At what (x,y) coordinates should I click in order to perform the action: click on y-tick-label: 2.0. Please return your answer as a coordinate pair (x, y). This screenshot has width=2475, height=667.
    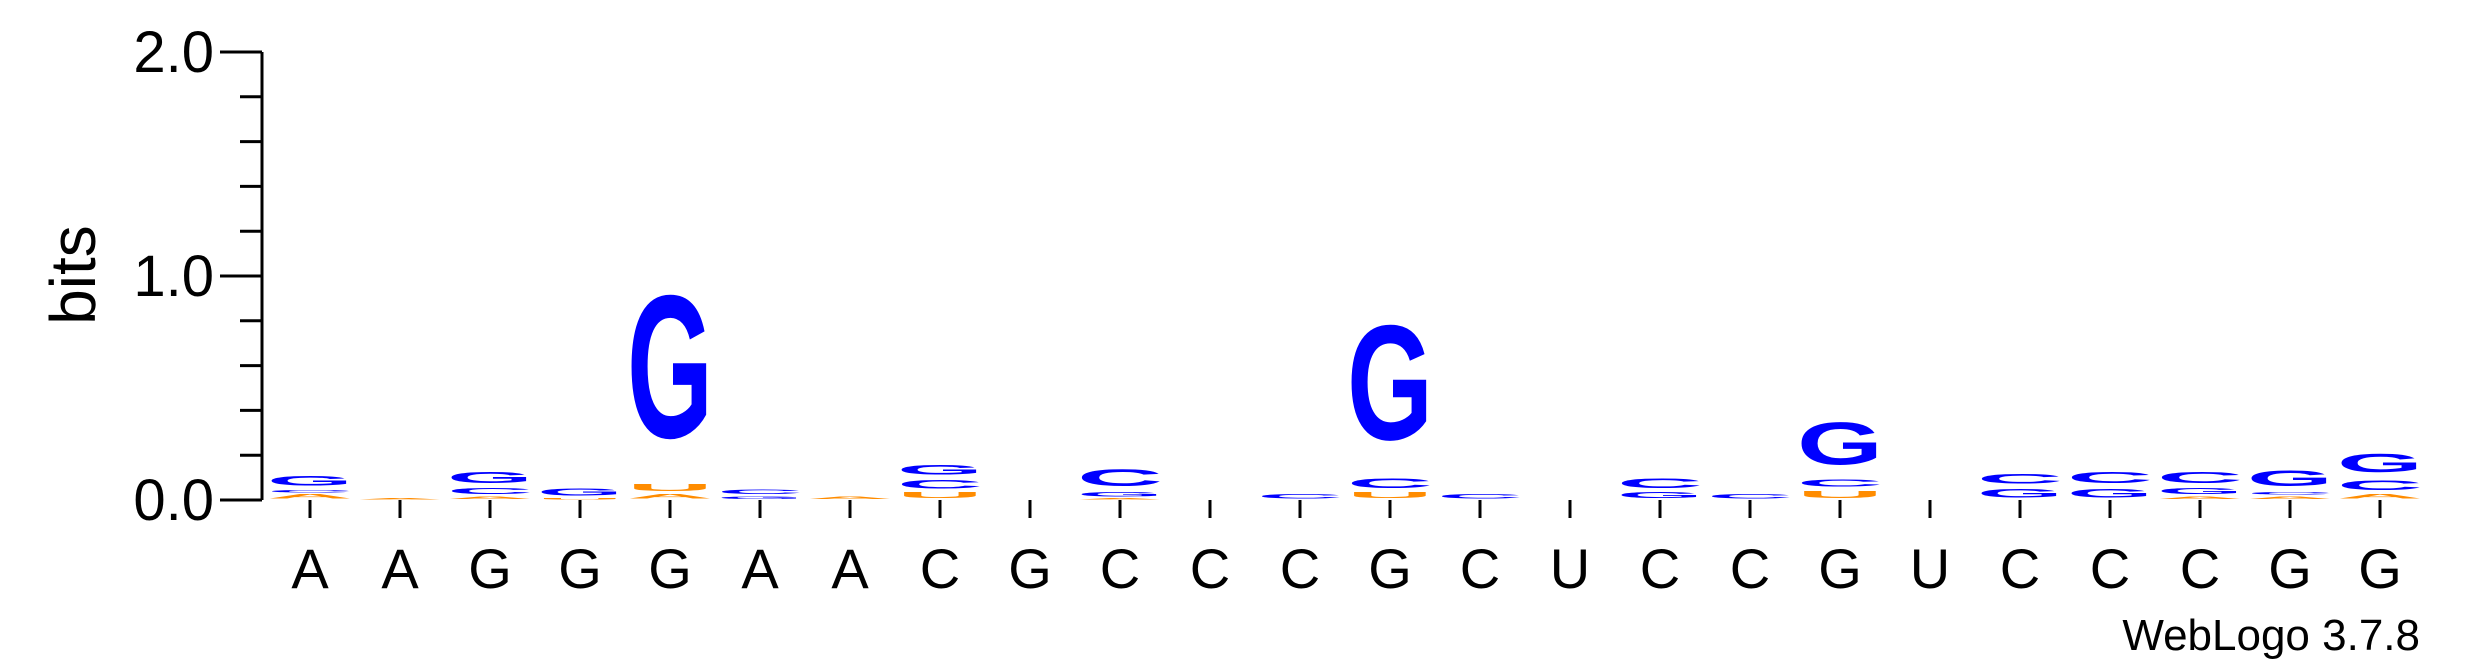
    Looking at the image, I should click on (173, 52).